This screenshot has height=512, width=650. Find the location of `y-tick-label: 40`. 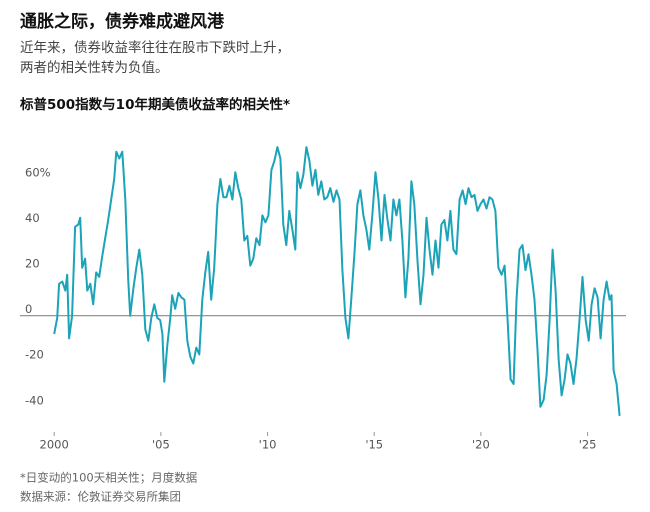

y-tick-label: 40 is located at coordinates (32, 218).